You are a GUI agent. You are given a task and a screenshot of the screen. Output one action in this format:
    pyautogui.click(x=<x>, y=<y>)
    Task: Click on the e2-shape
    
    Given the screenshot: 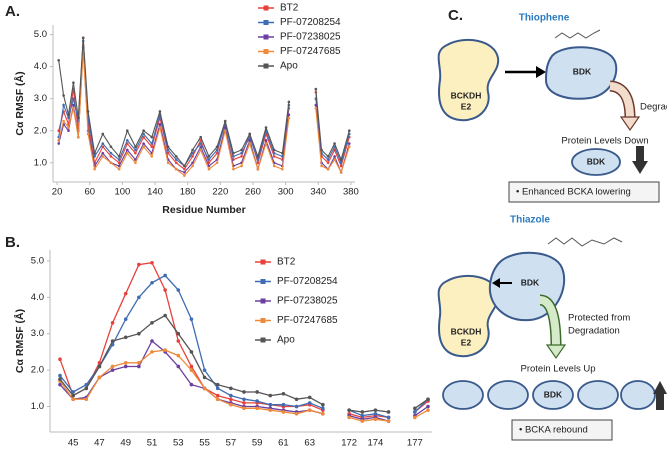 What is the action you would take?
    pyautogui.click(x=468, y=80)
    